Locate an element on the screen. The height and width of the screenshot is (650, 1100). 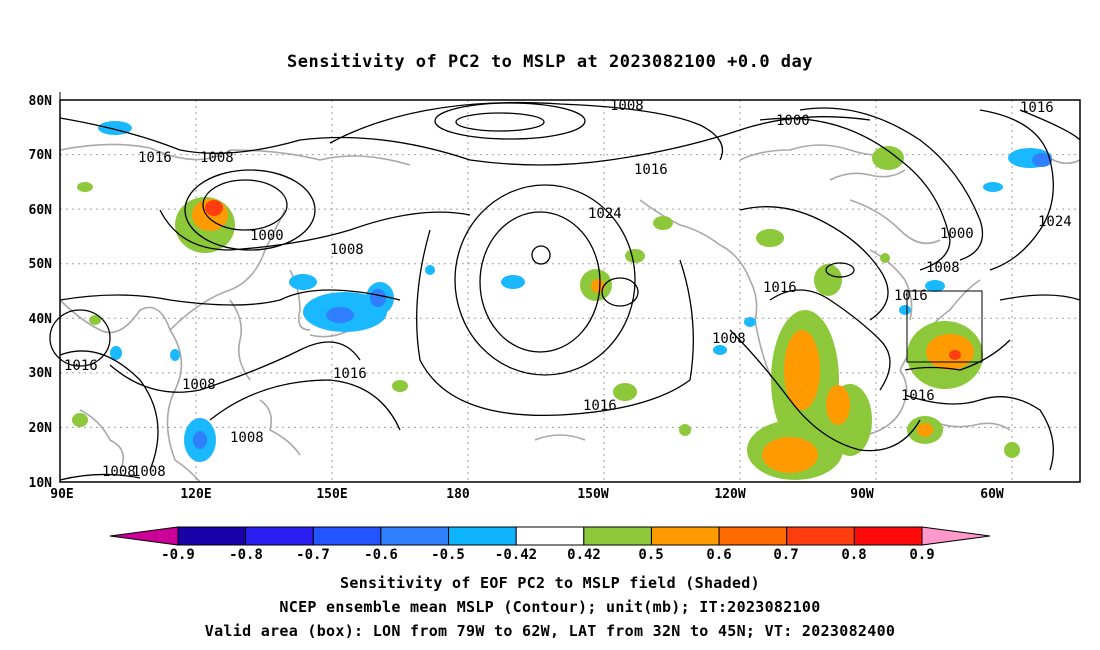
colorbar-label: 0.7 is located at coordinates (785, 555).